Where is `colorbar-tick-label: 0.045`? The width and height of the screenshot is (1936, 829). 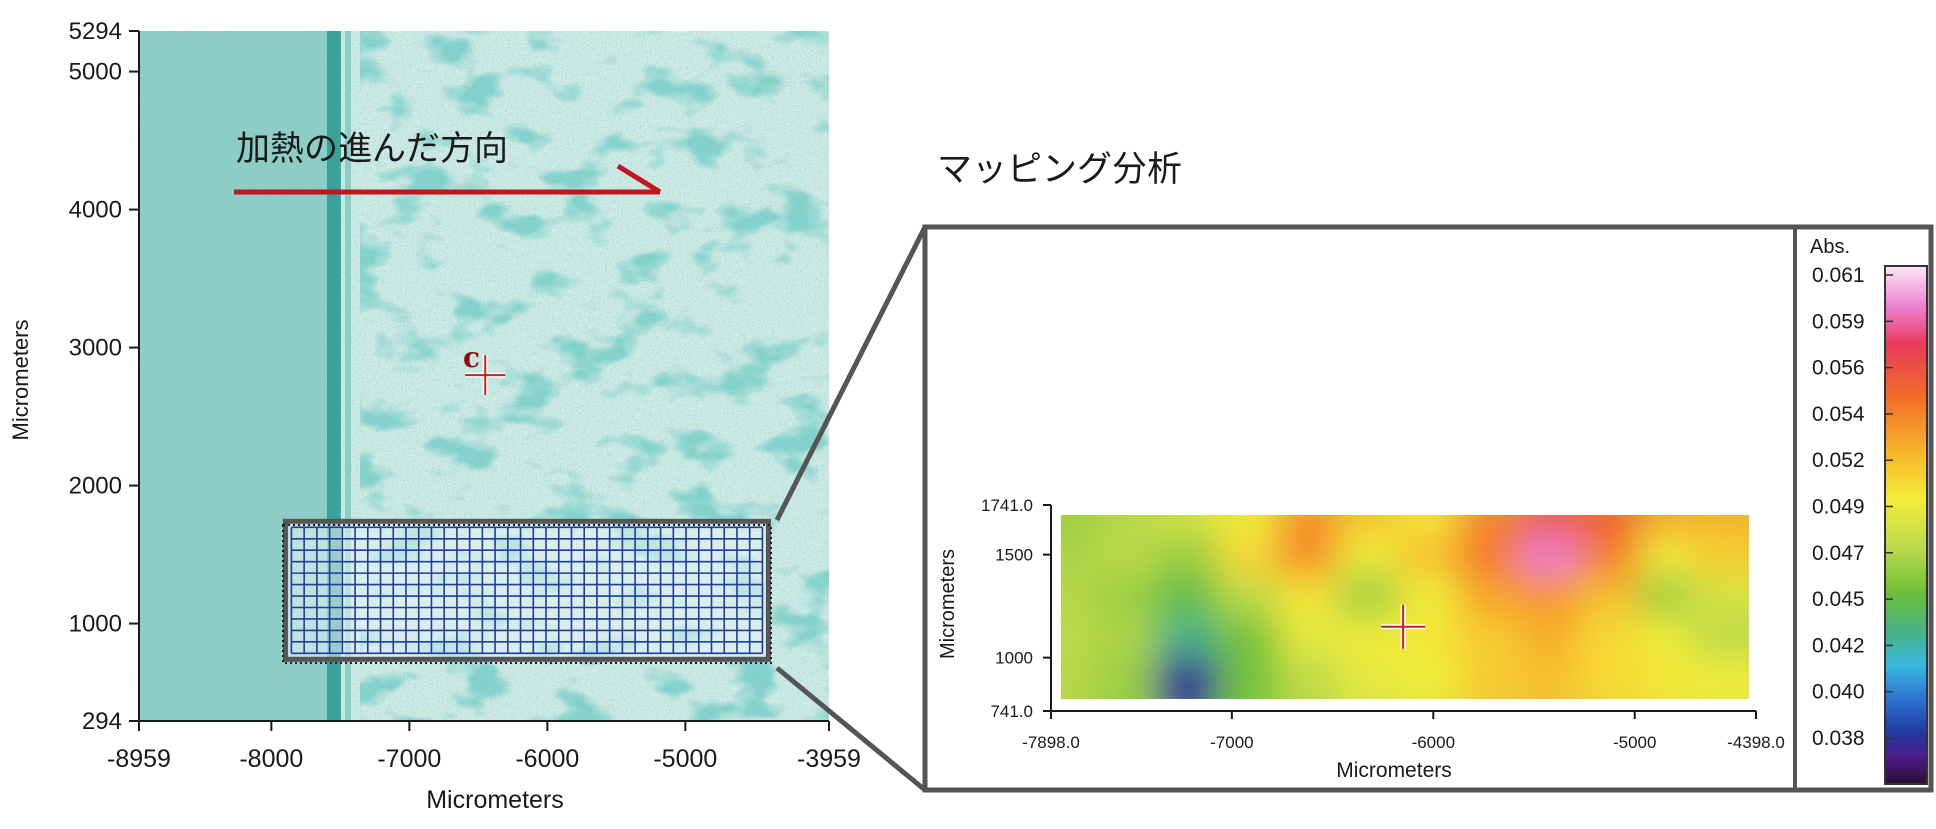 colorbar-tick-label: 0.045 is located at coordinates (1838, 599).